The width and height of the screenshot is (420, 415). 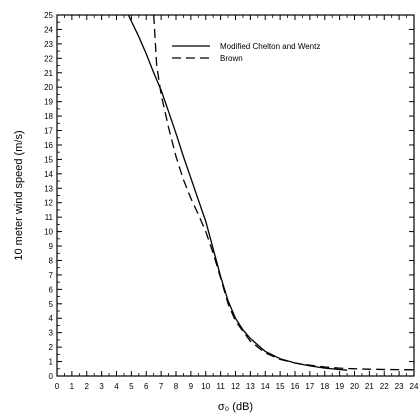 I want to click on y-tick-label: 1, so click(x=51, y=362).